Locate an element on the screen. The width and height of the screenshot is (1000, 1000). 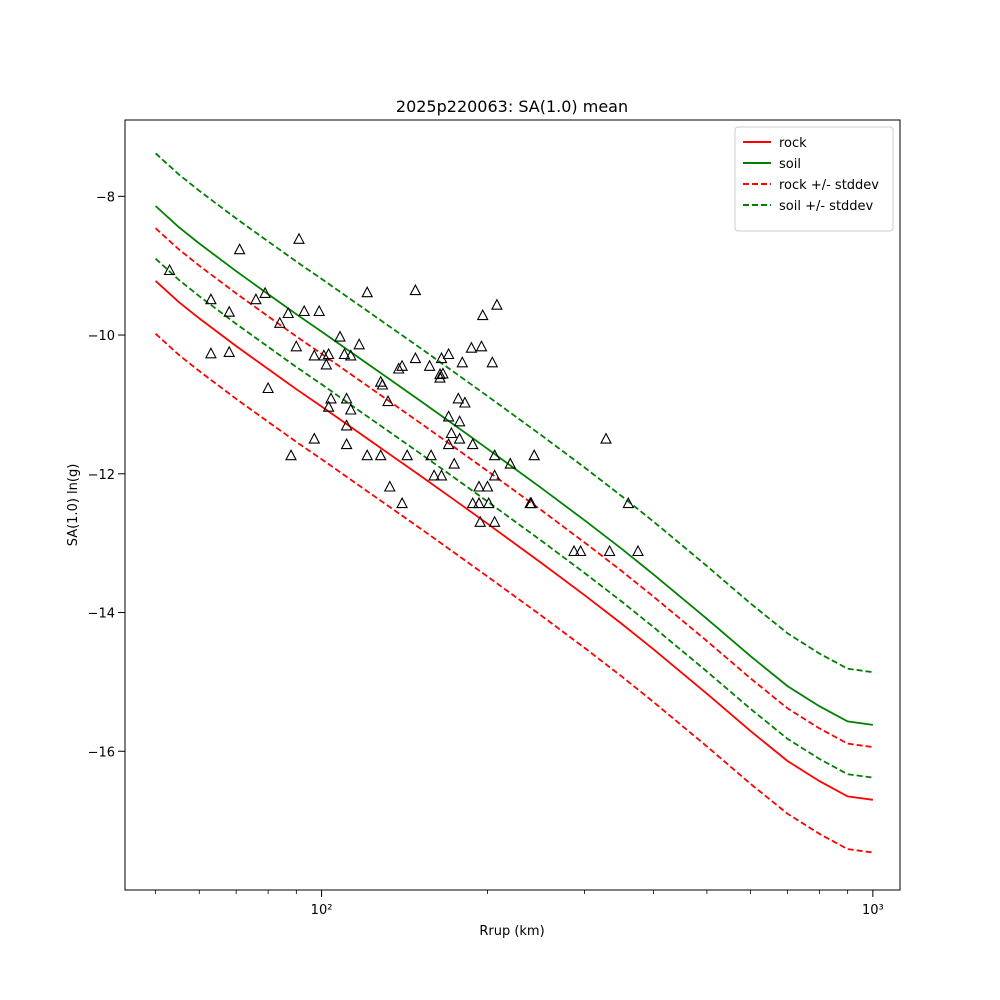
chart-title: 2025p220063: SA(1.0) mean is located at coordinates (512, 106).